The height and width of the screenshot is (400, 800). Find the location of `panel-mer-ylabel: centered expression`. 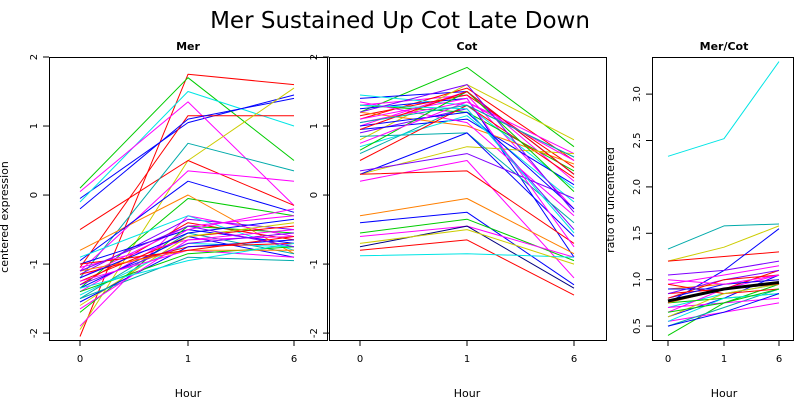

panel-mer-ylabel: centered expression is located at coordinates (5, 217).